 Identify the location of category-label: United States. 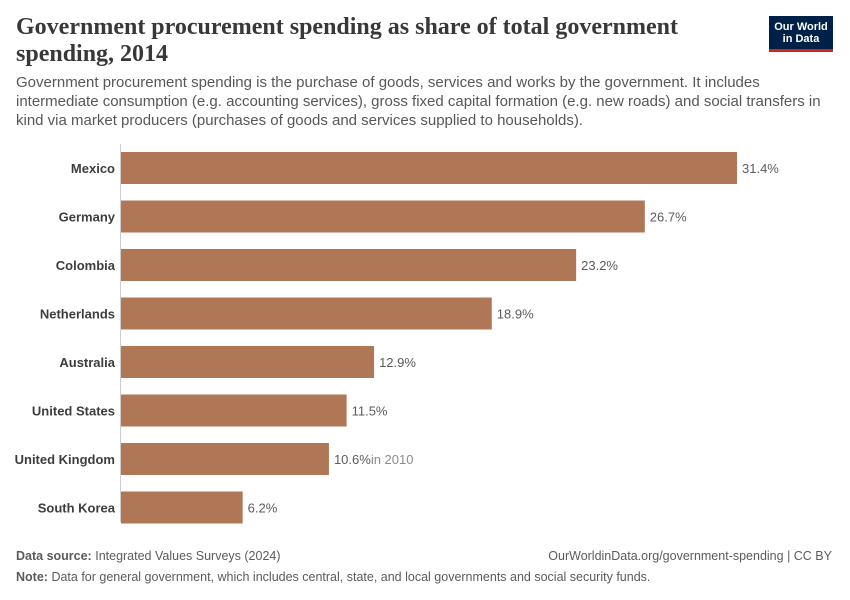
(73, 411).